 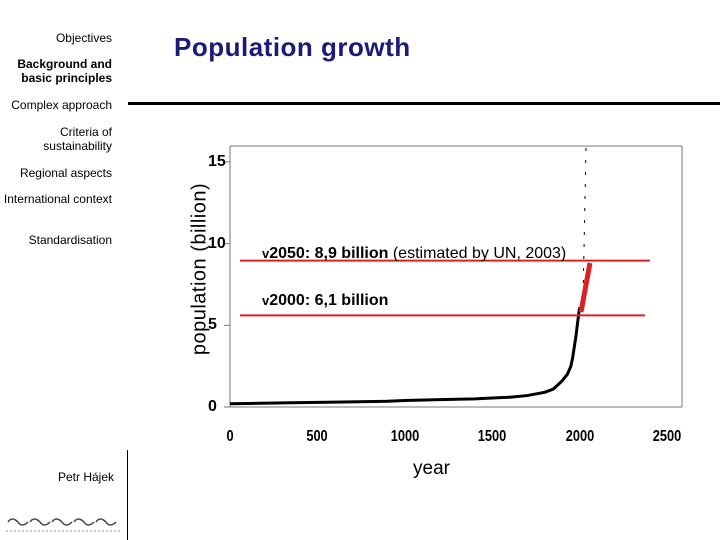 I want to click on sidebar-item-complex-approach: Complex approach, so click(x=61, y=105).